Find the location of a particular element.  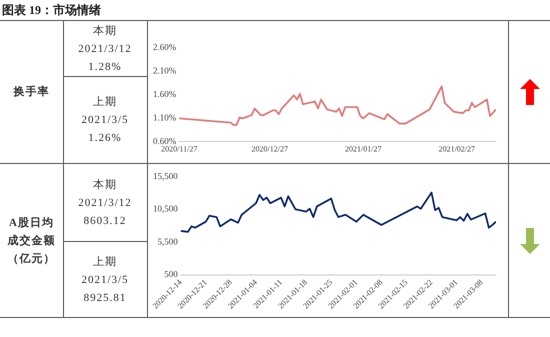

x-tick-label: 2021/02/27 is located at coordinates (457, 149).